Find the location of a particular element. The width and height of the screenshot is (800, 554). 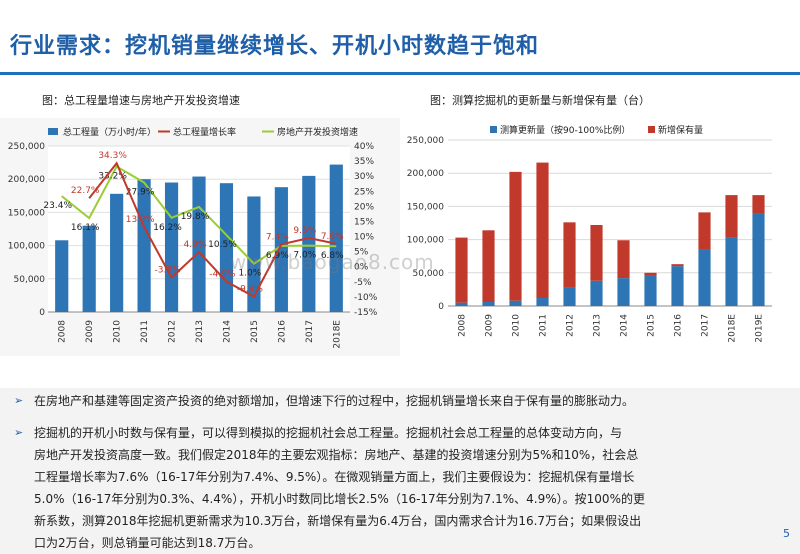

series-line is located at coordinates (199, 215).